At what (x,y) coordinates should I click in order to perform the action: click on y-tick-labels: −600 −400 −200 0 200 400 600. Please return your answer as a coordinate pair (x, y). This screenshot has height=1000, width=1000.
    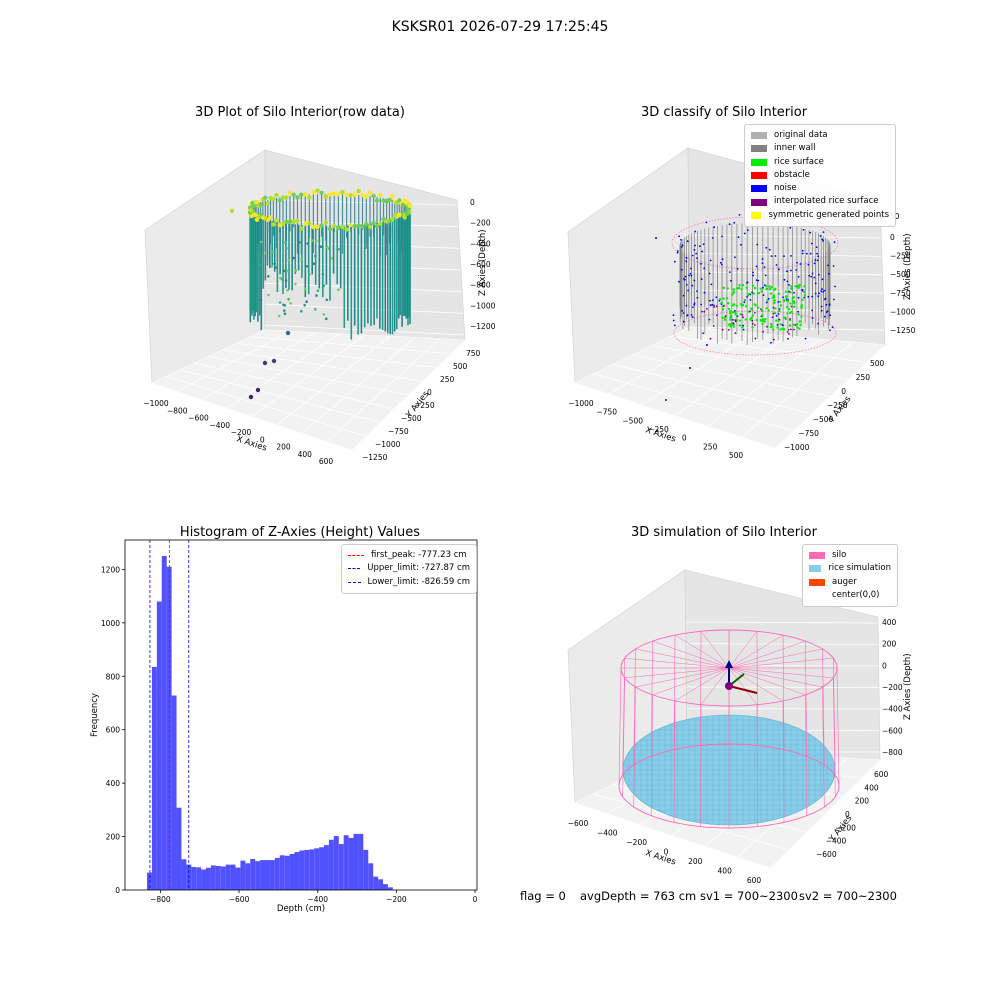
    Looking at the image, I should click on (852, 814).